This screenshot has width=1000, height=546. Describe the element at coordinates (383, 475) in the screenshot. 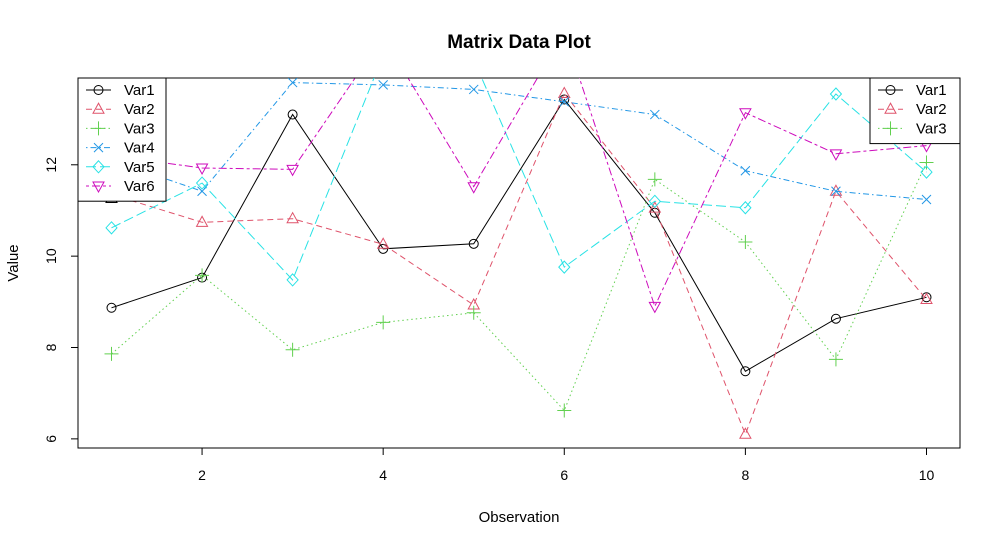

I see `x-tick-label: 4` at that location.